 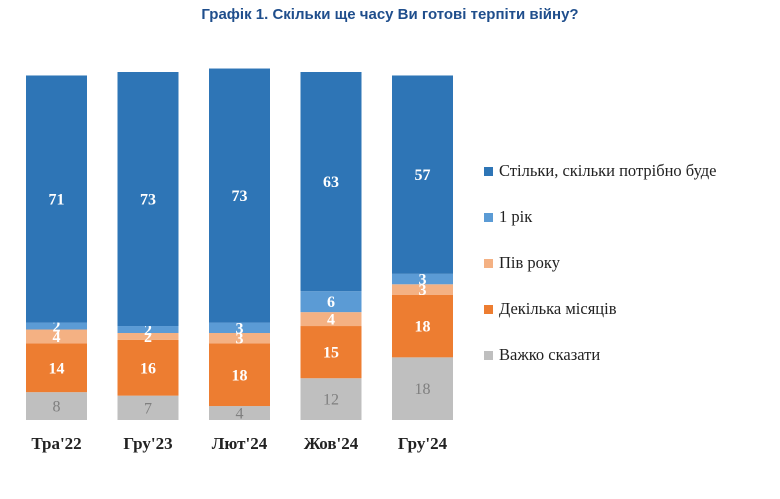 I want to click on bar-segment-важко-сказати-3, so click(x=331, y=399).